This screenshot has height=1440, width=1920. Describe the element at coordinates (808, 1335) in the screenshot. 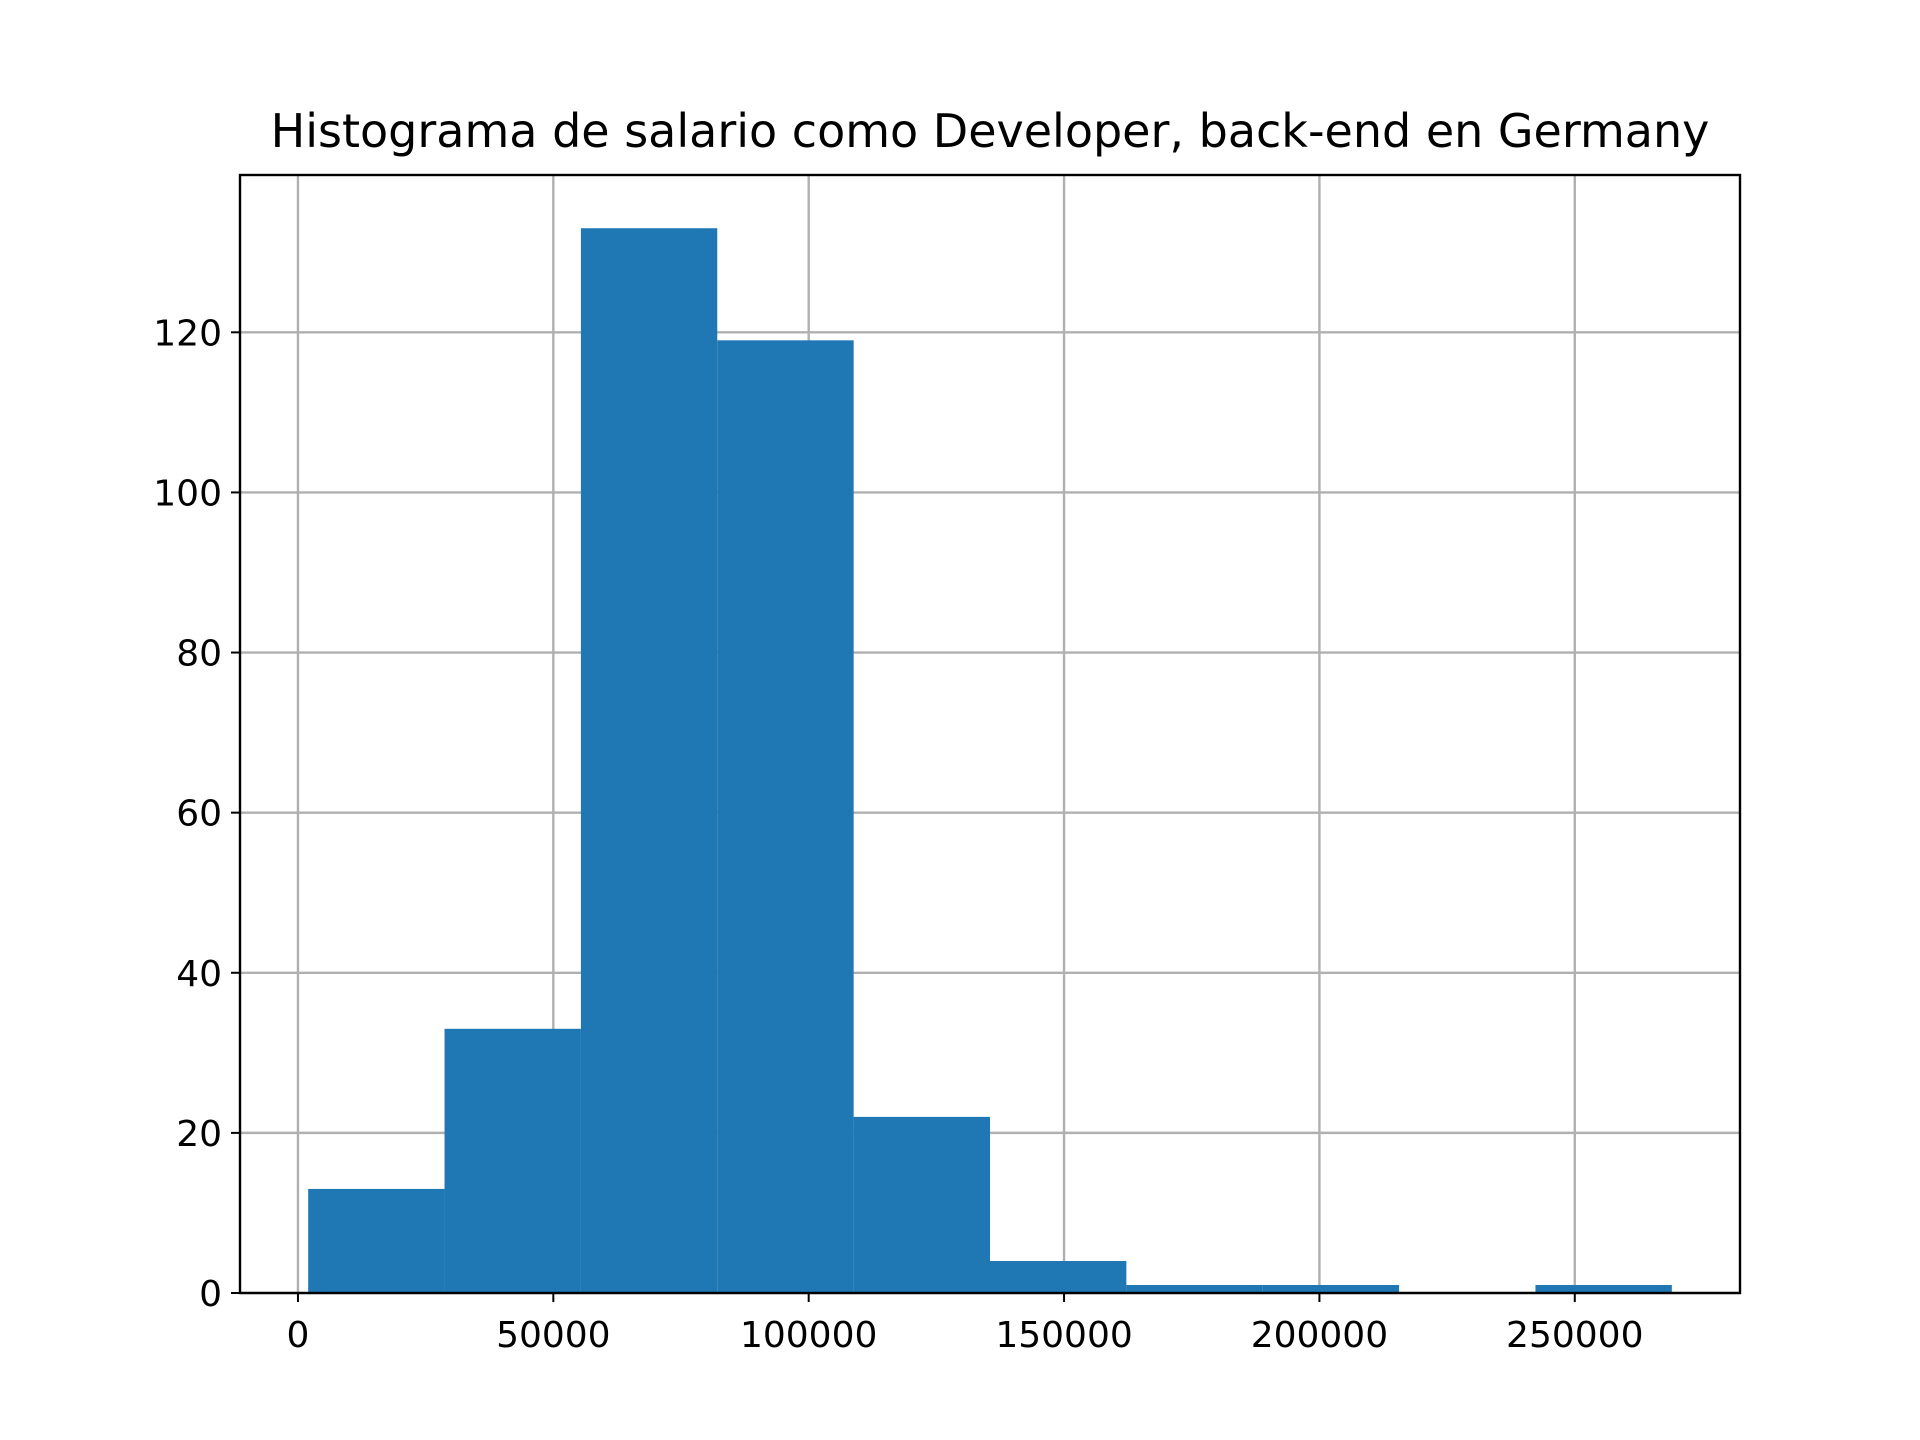

I see `x-tick-label-2: 100000` at that location.